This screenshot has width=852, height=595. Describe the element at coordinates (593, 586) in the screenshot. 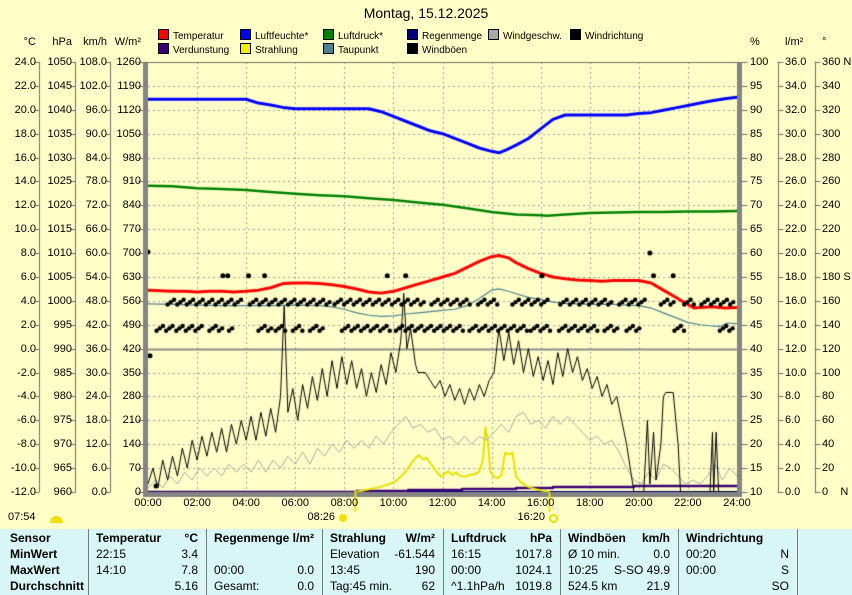

I see `table-cell-label: 524.5 km` at that location.